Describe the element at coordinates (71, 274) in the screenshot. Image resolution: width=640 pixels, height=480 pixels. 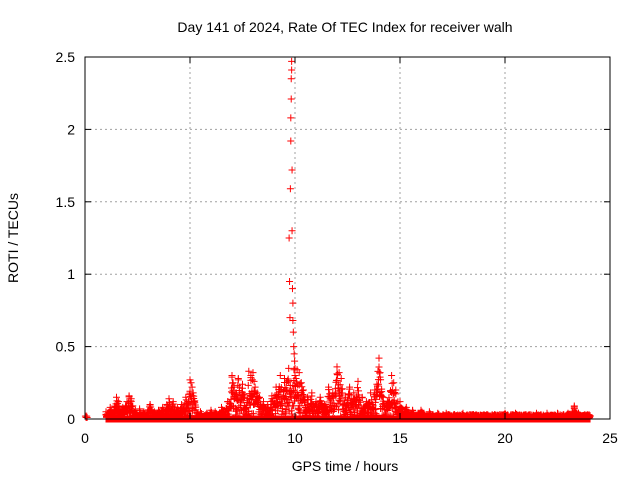
I see `y-tick-label: 1` at that location.